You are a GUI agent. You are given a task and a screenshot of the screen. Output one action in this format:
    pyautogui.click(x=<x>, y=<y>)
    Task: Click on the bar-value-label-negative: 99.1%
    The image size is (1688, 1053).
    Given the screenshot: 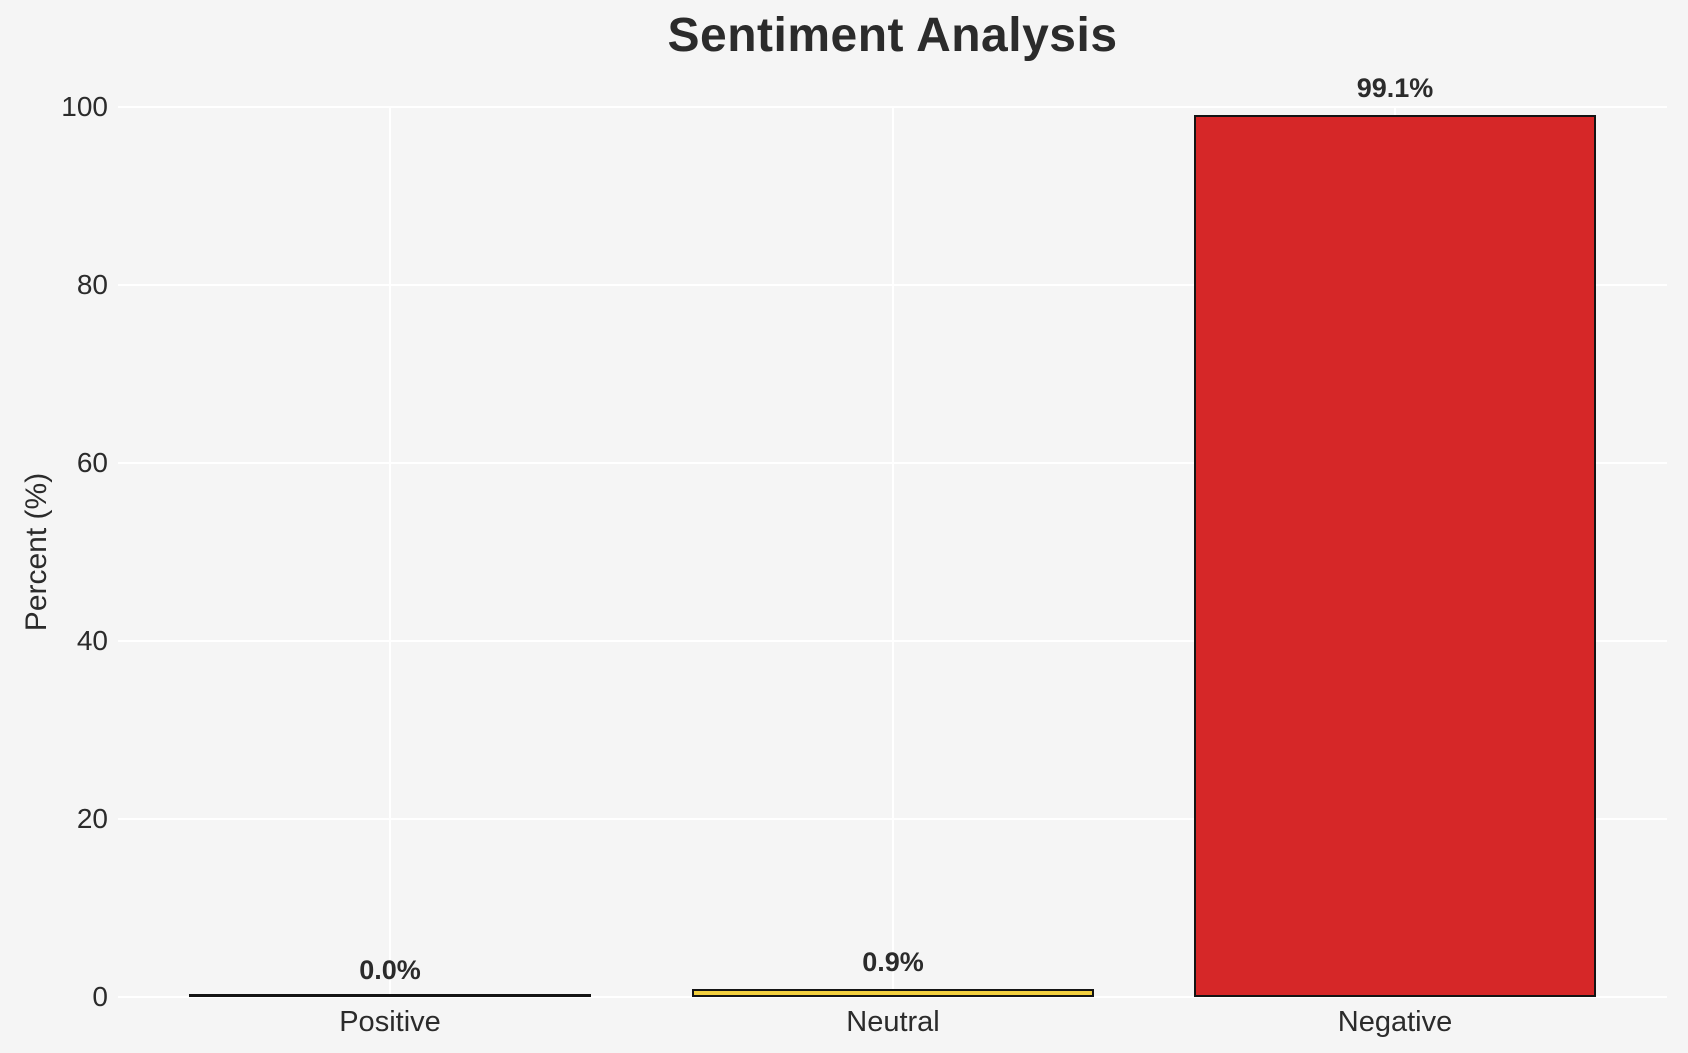 What is the action you would take?
    pyautogui.click(x=1395, y=88)
    